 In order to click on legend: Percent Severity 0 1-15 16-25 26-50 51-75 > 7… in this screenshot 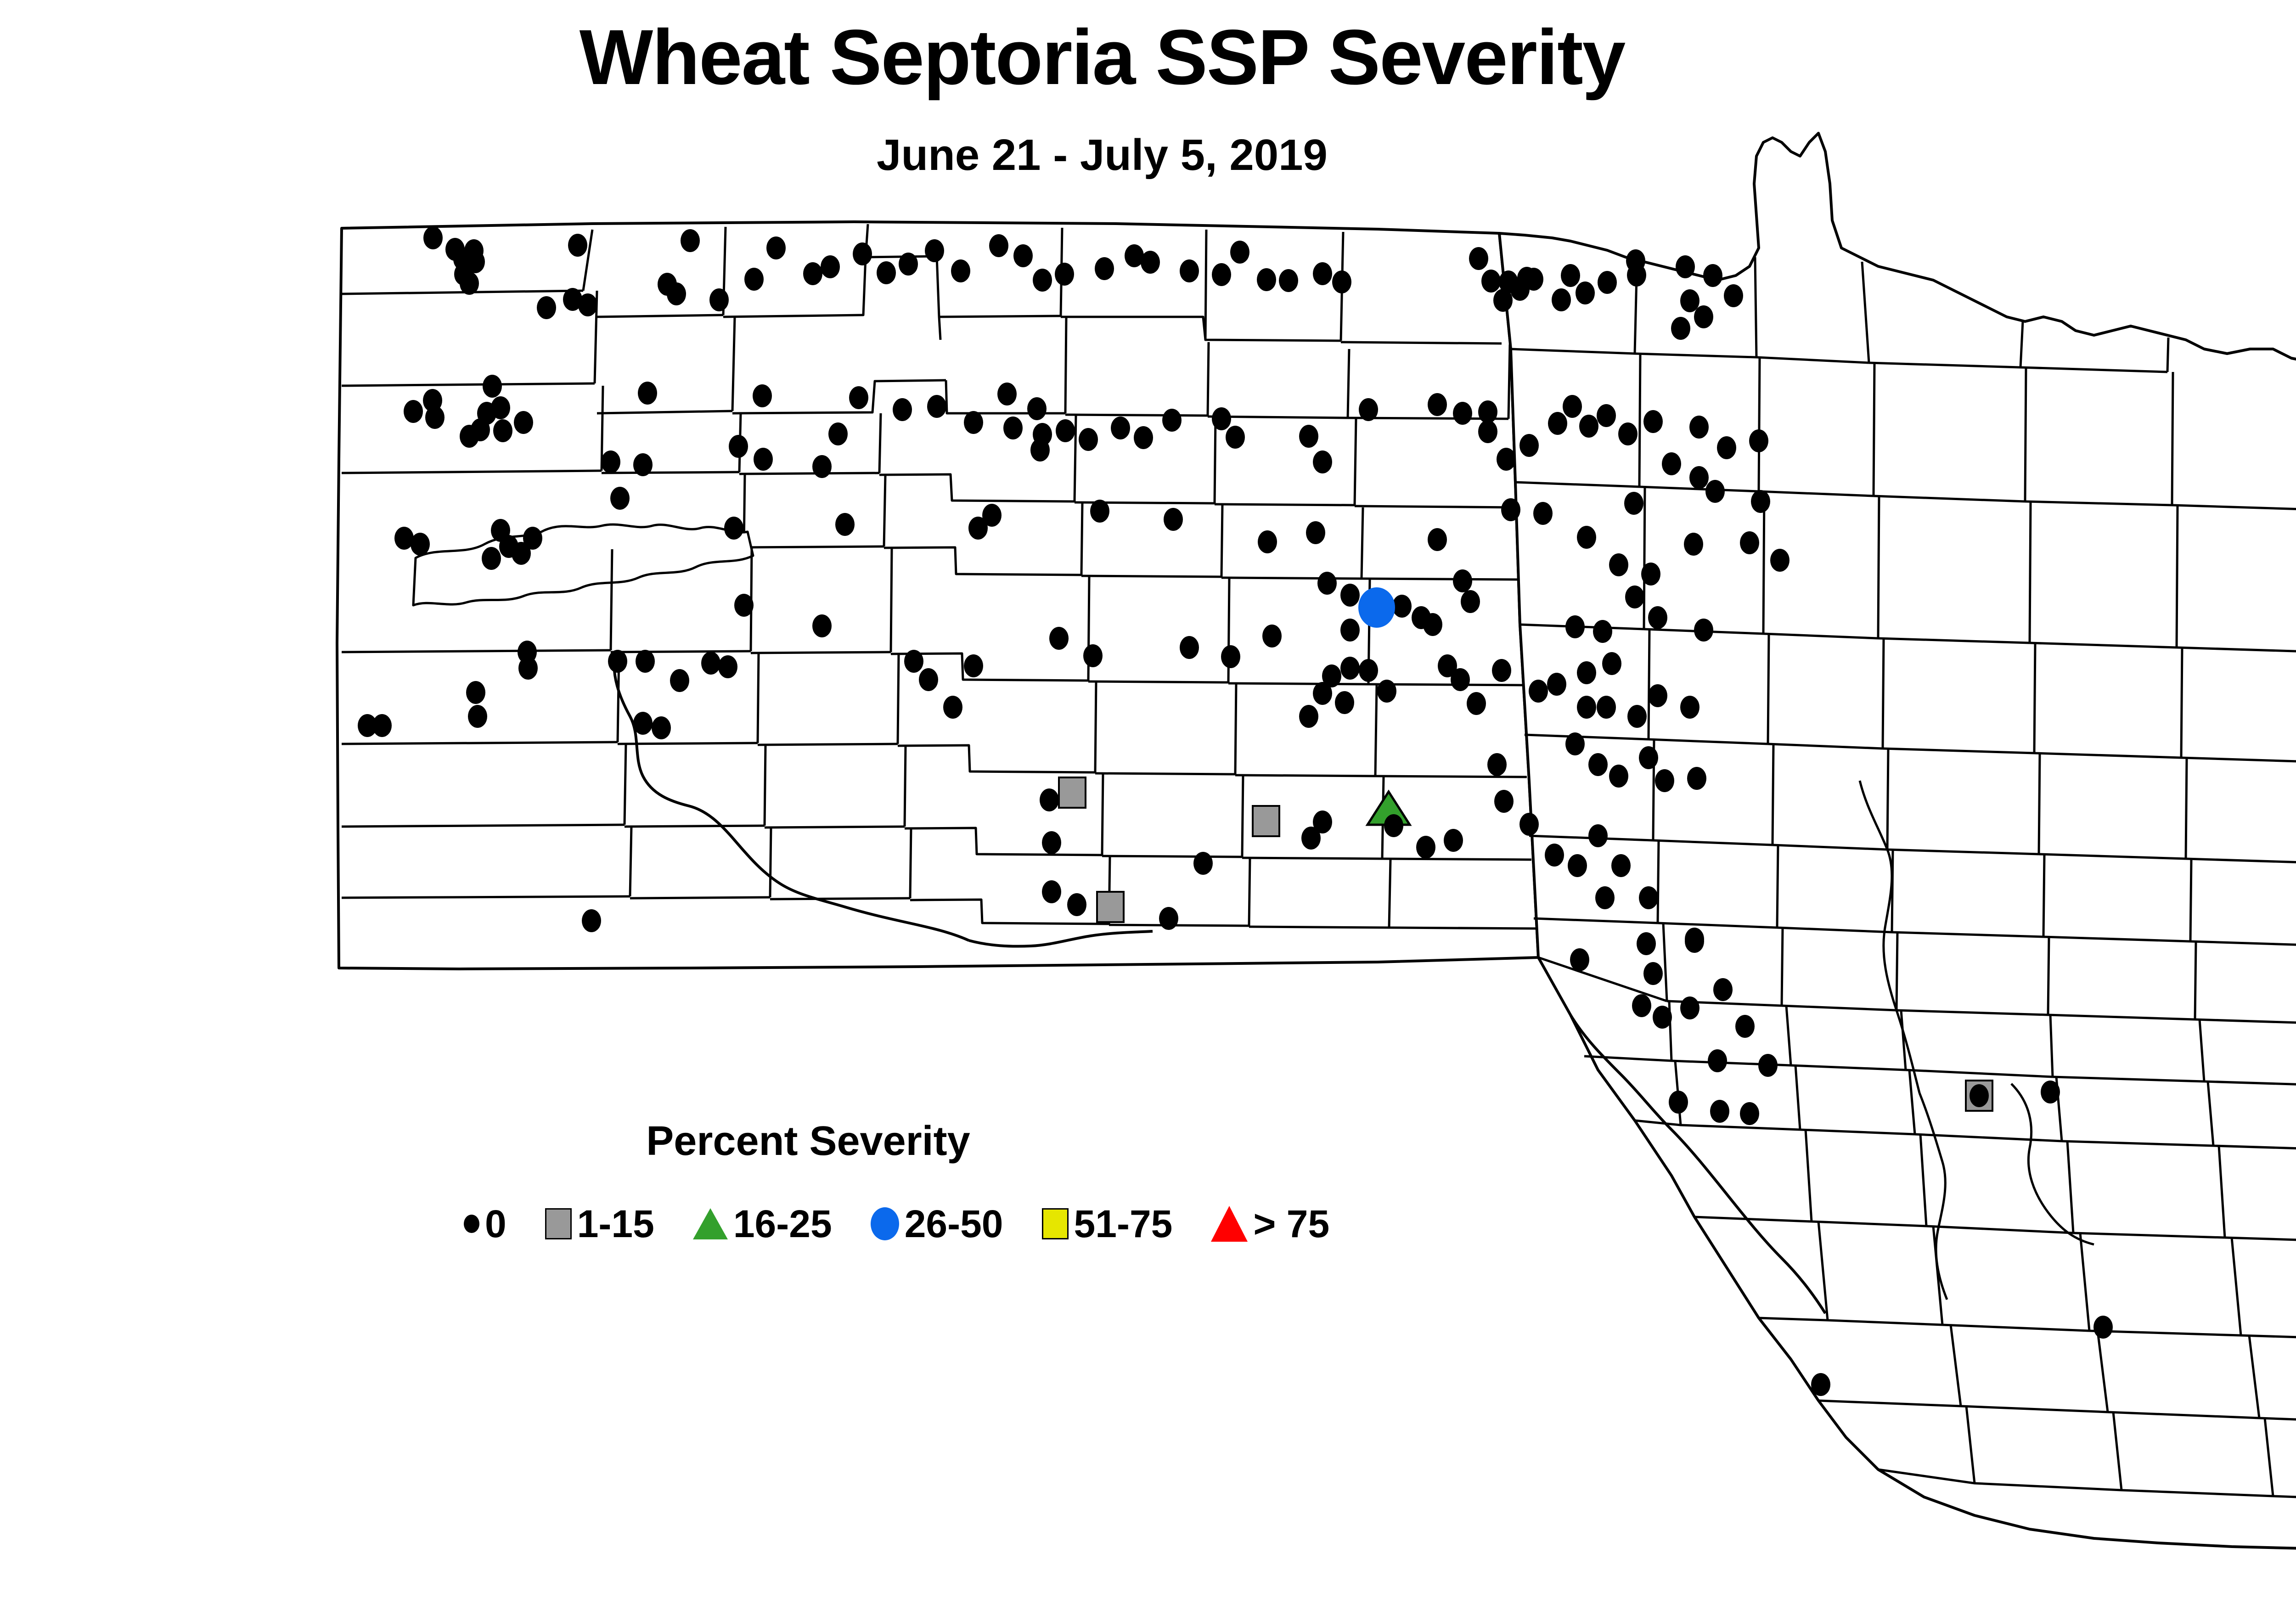, I will do `click(1015, 1187)`.